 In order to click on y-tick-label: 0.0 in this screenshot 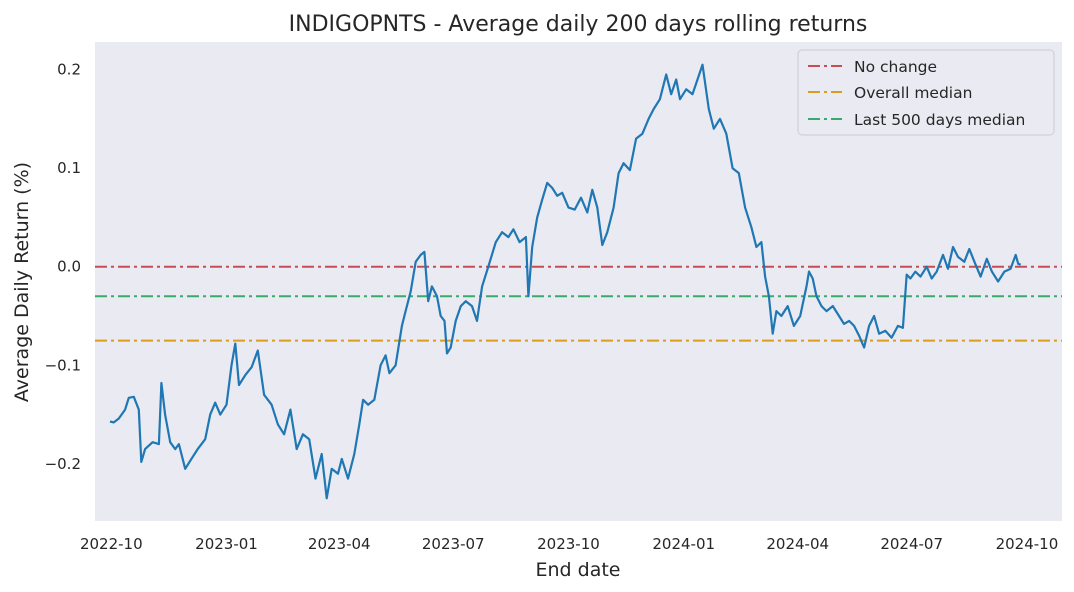, I will do `click(69, 267)`.